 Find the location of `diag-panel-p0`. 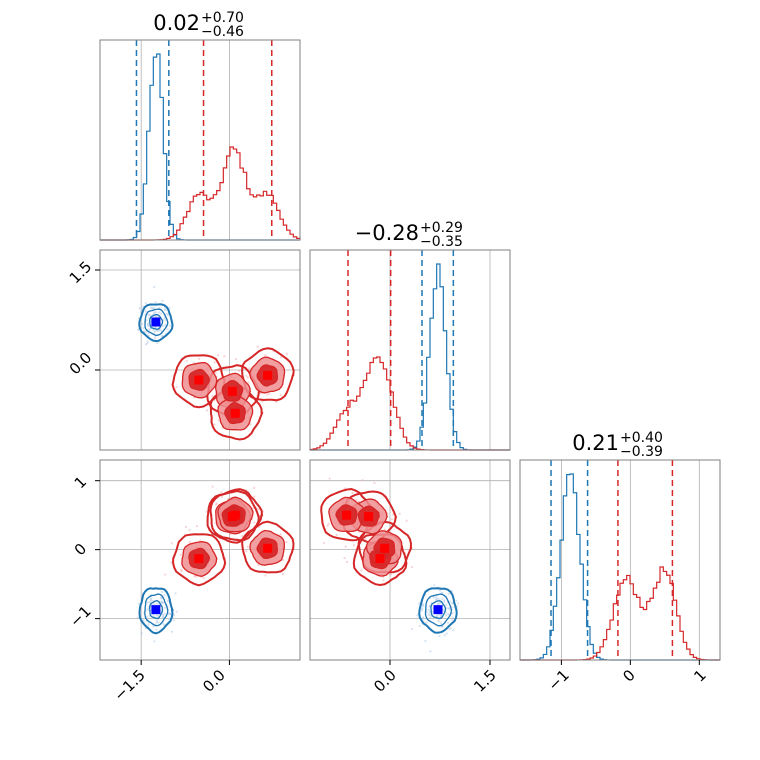

diag-panel-p0 is located at coordinates (200, 140).